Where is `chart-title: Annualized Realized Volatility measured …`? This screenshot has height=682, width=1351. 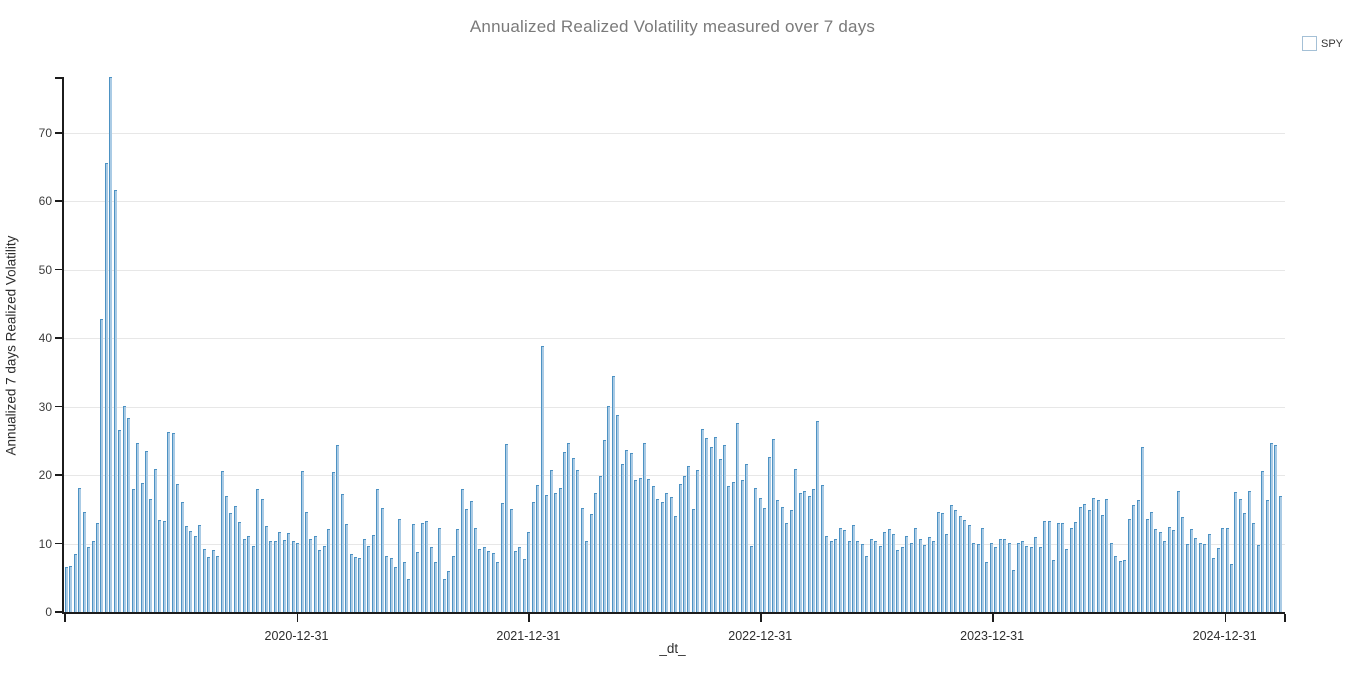 chart-title: Annualized Realized Volatility measured … is located at coordinates (672, 26).